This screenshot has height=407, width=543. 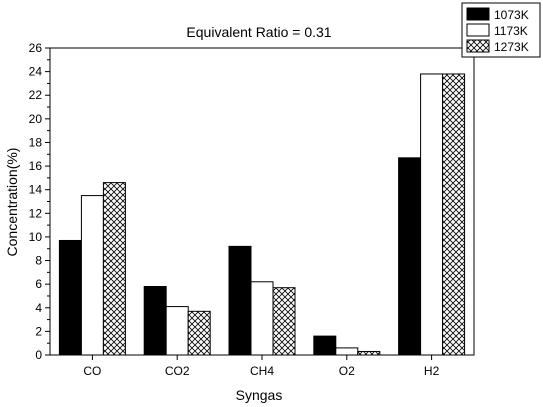 What do you see at coordinates (70, 297) in the screenshot?
I see `bar-co-1073k` at bounding box center [70, 297].